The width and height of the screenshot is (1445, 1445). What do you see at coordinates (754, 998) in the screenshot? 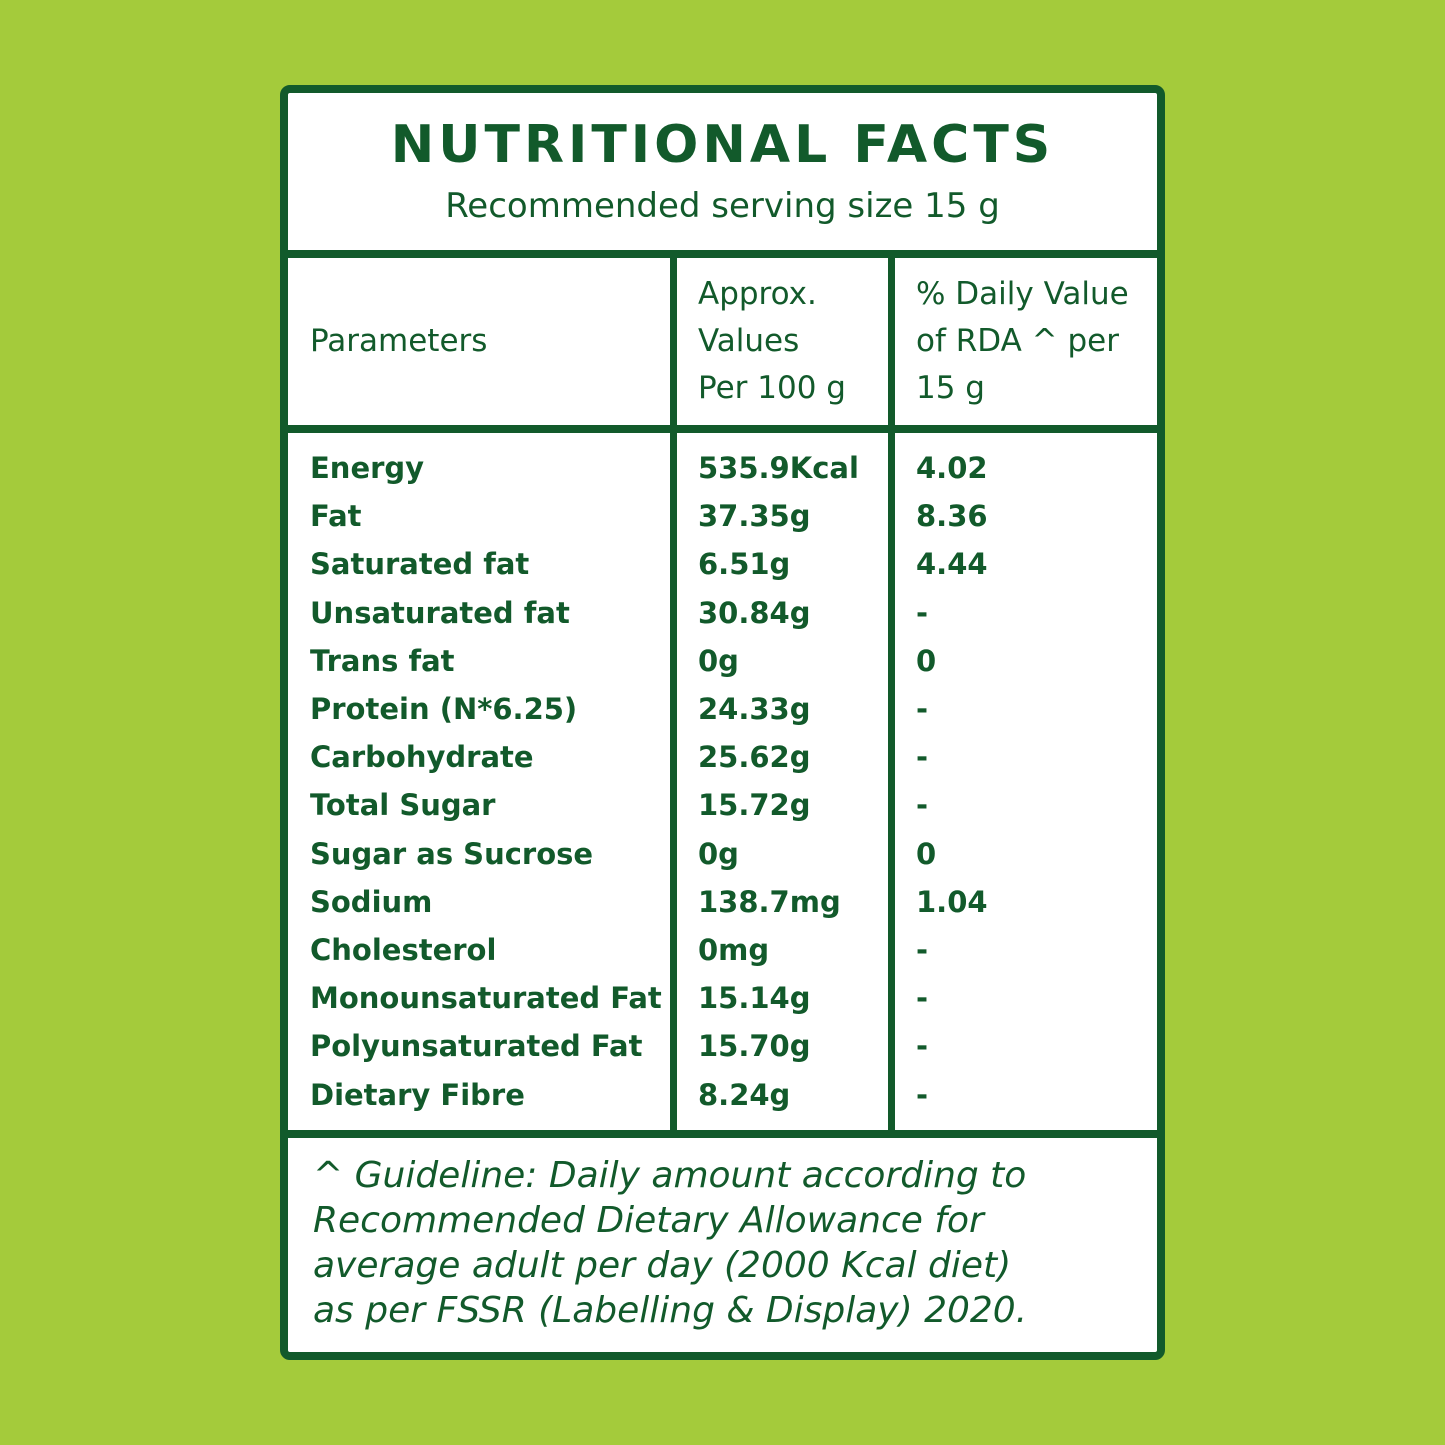
I see `cell-value: 15.14g` at bounding box center [754, 998].